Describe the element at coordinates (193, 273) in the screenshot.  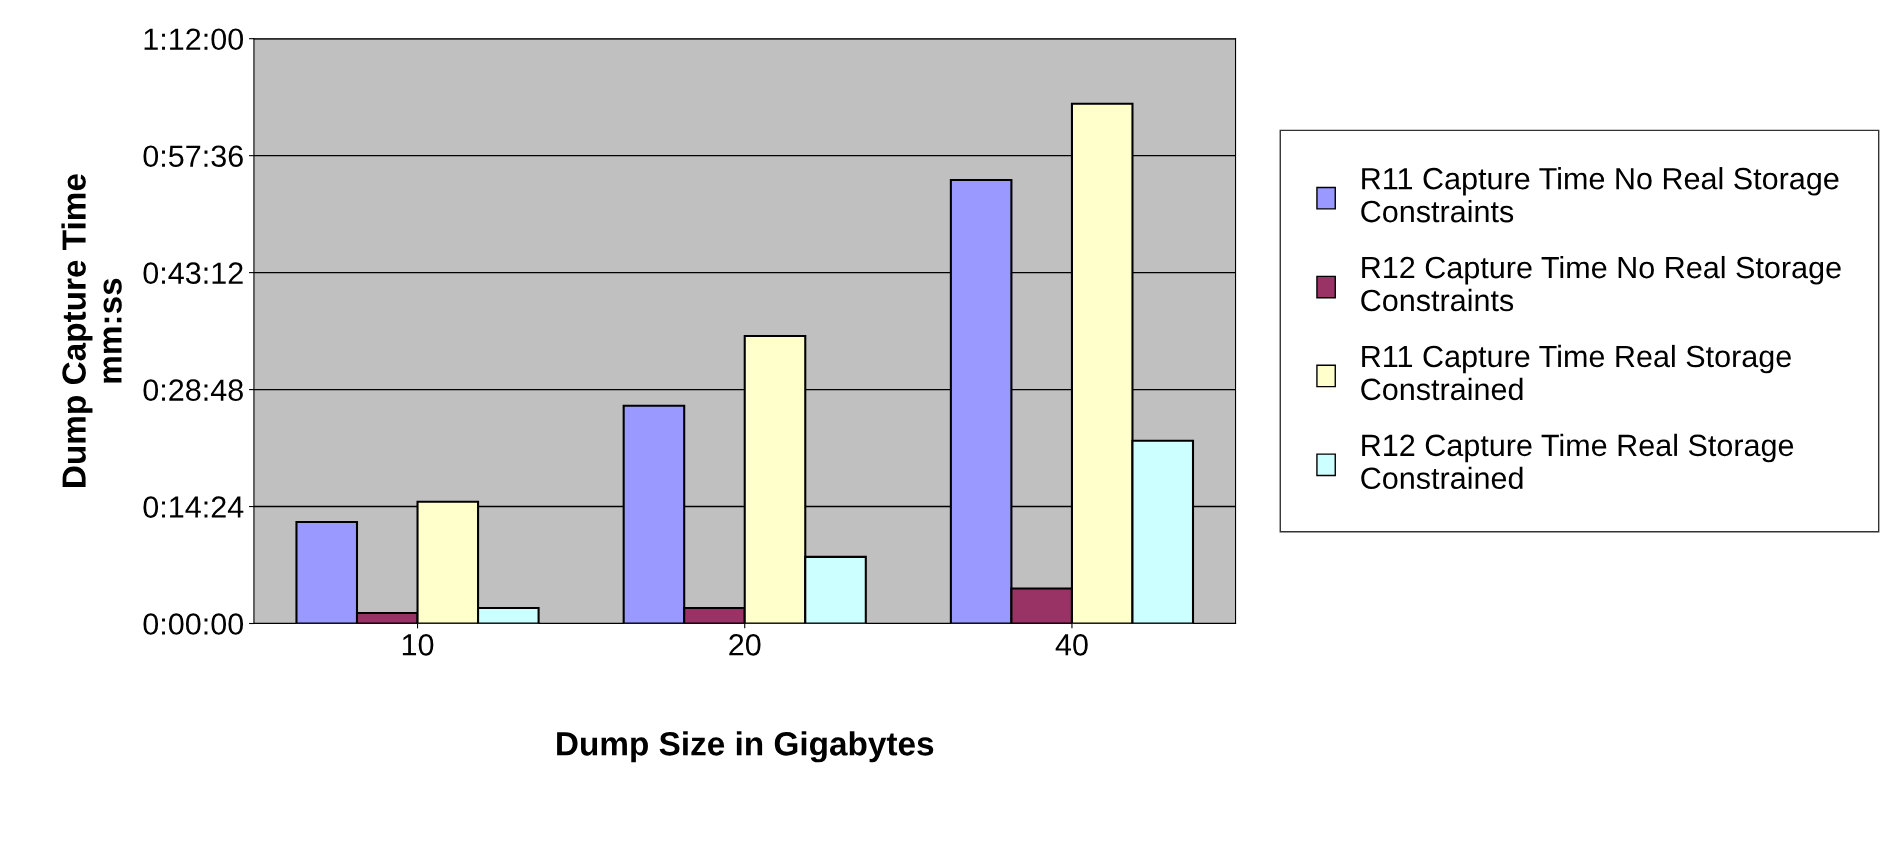
I see `y-tick-label: 0:43:12` at that location.